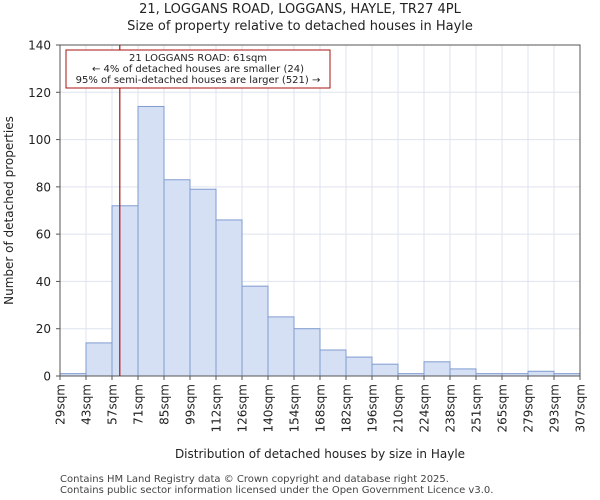 The height and width of the screenshot is (500, 600). Describe the element at coordinates (61, 404) in the screenshot. I see `x-tick-label: 29sqm` at that location.